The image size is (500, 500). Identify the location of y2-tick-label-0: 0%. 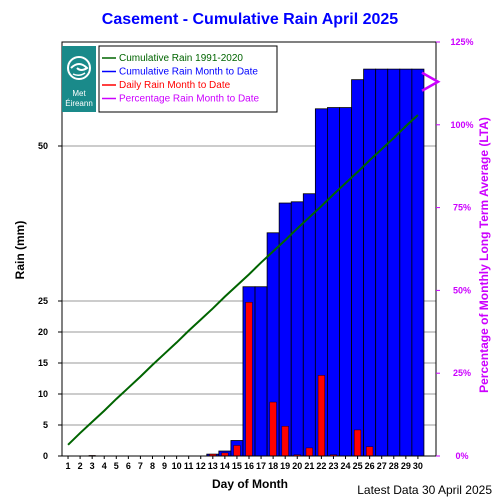
(461, 456).